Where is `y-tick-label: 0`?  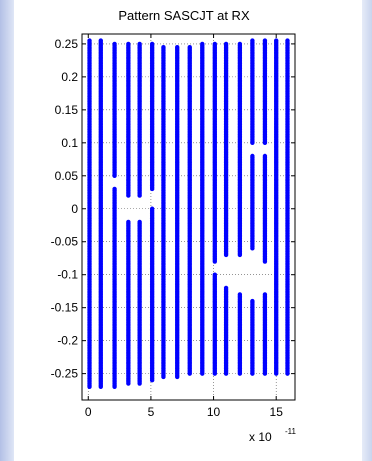 y-tick-label: 0 is located at coordinates (74, 209).